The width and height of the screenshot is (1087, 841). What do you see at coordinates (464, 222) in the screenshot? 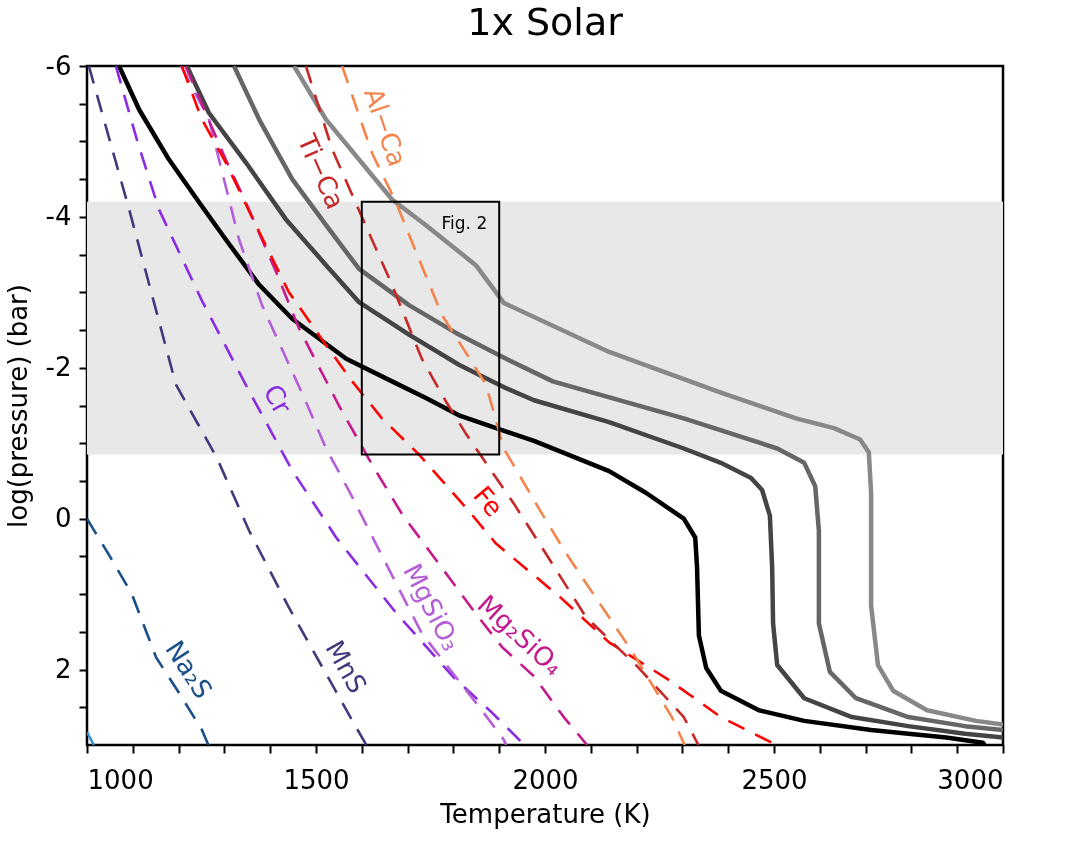
I see `annotation: Fig. 2` at bounding box center [464, 222].